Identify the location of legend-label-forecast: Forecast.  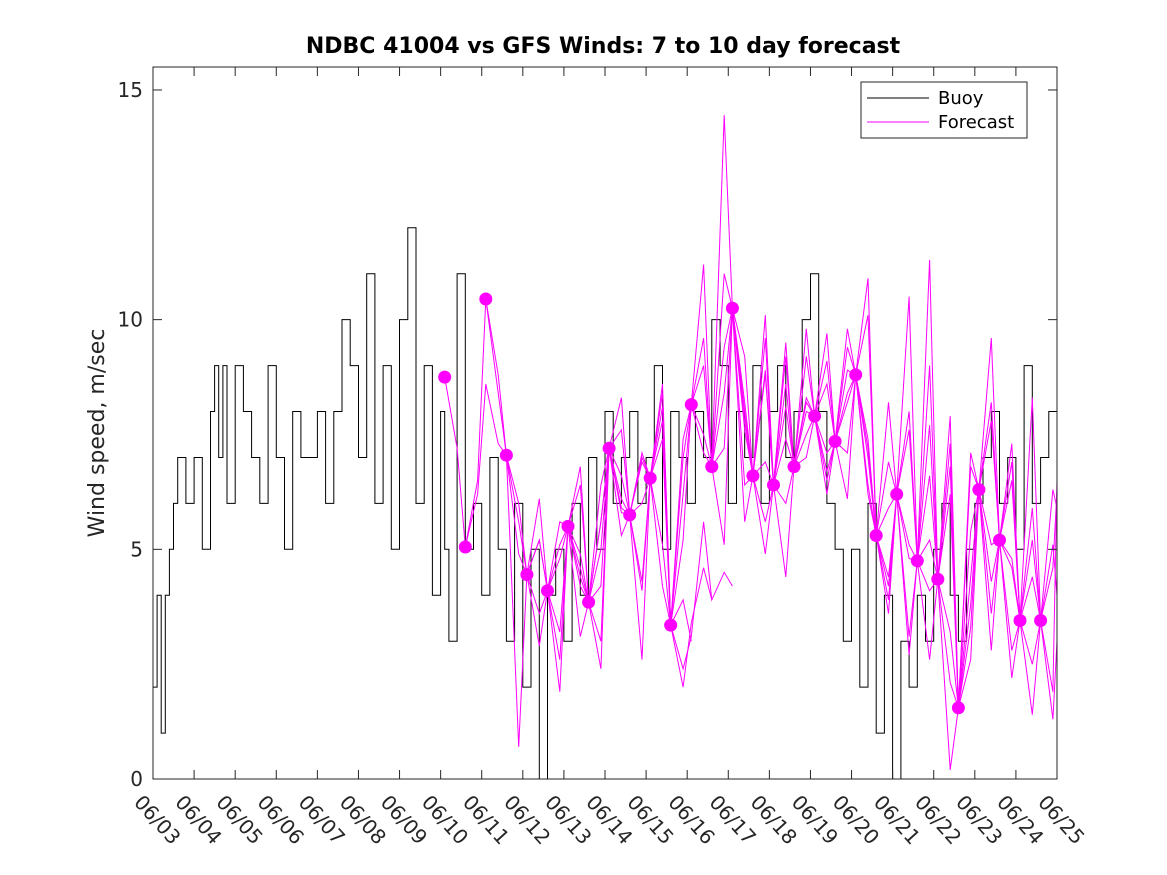
(976, 122).